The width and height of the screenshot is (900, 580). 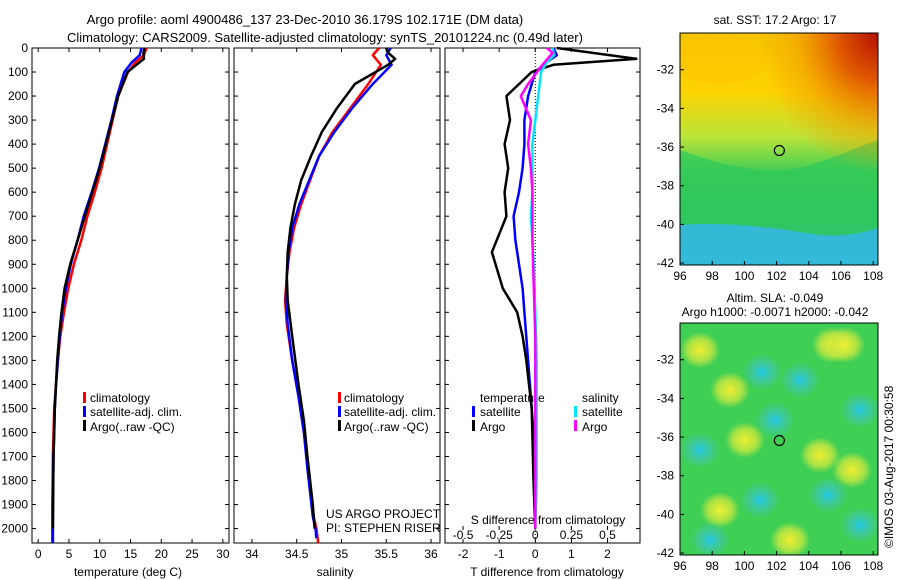 I want to click on float-position-marker, so click(x=779, y=440).